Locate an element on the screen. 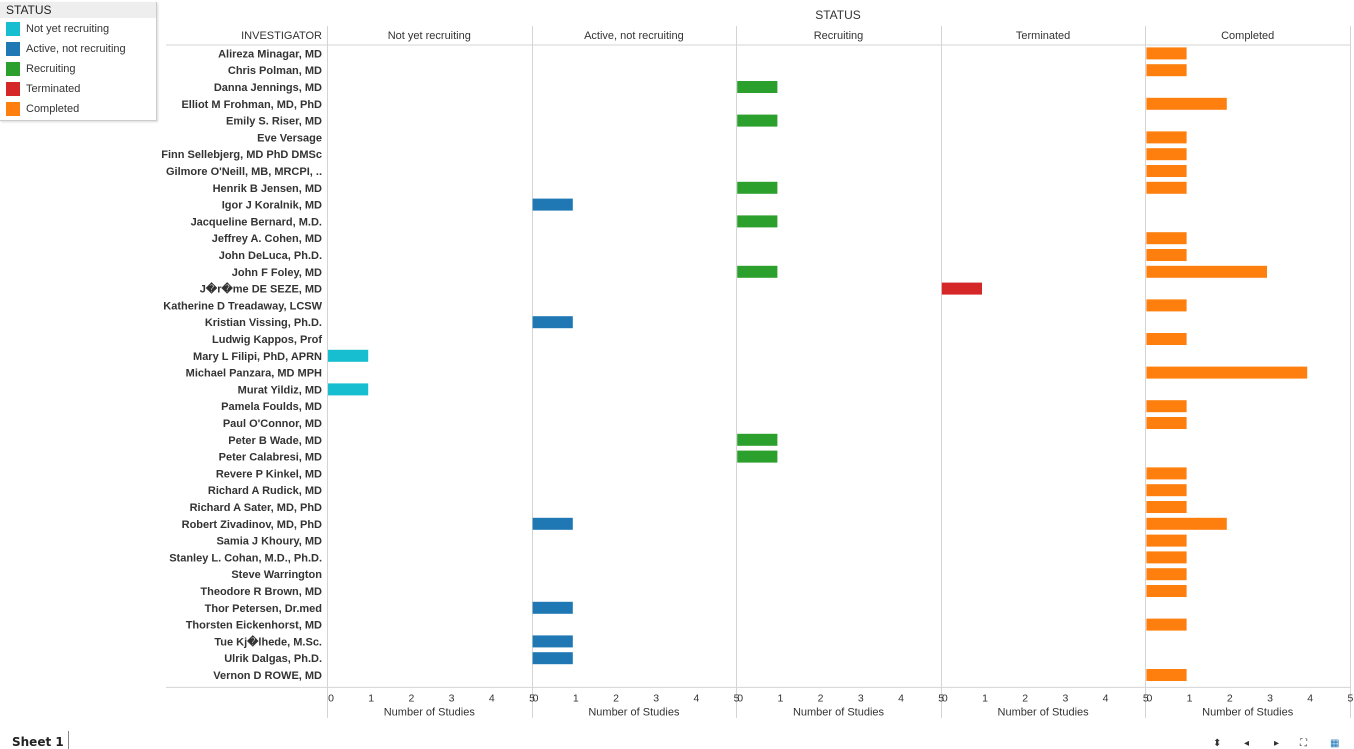 The image size is (1354, 749). column-header-recruiting: Recruiting is located at coordinates (839, 36).